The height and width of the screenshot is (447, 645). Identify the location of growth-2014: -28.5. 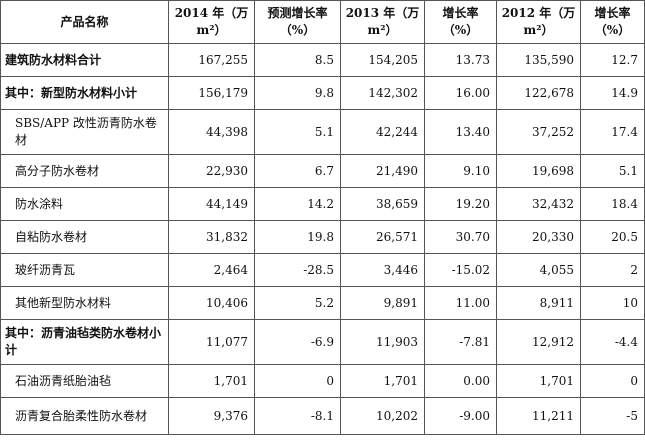
(297, 270).